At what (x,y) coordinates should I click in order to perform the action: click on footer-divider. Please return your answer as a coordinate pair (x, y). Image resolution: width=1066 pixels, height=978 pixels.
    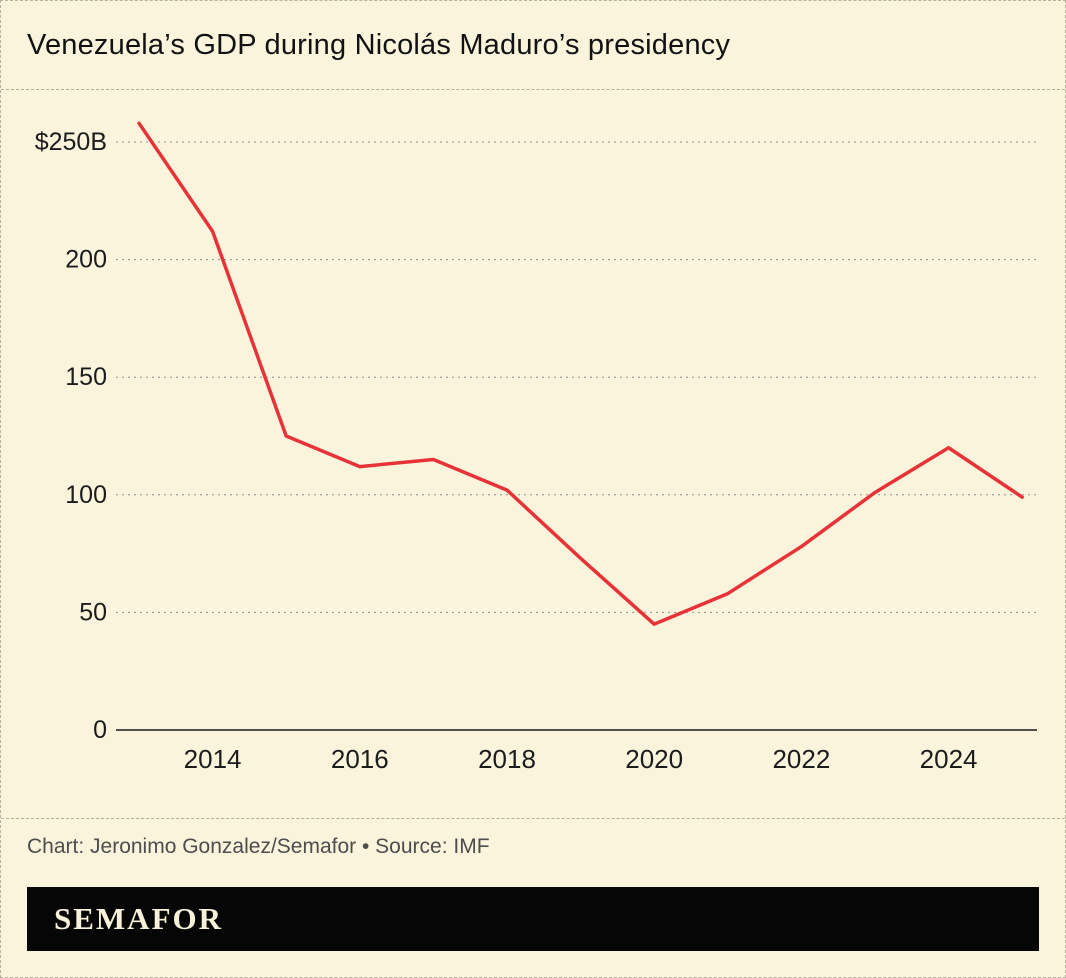
    Looking at the image, I should click on (533, 818).